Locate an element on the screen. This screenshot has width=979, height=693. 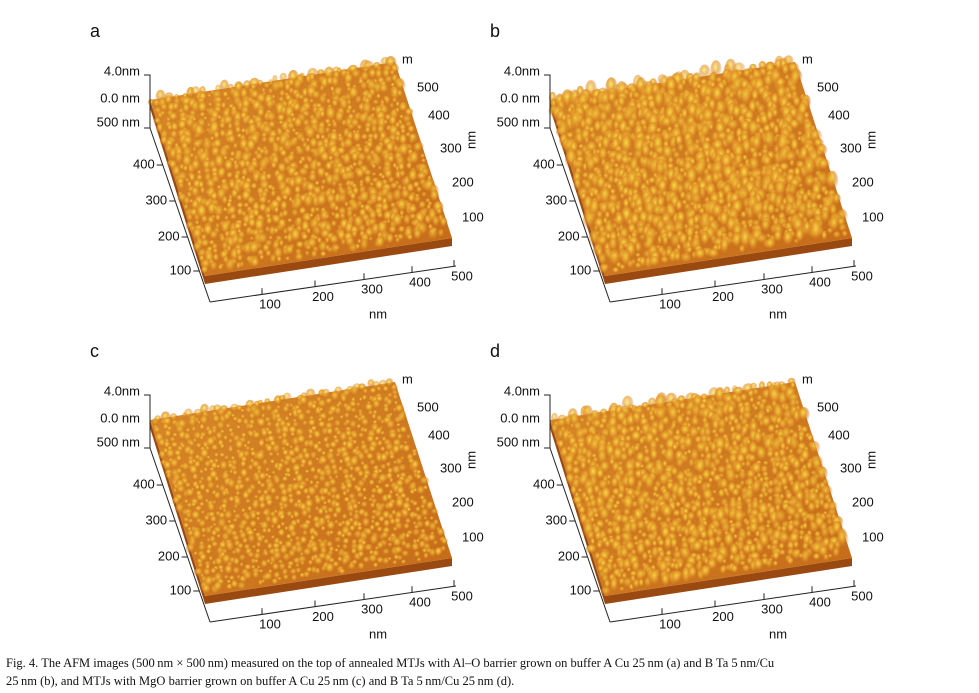
left-tick-label: 200 is located at coordinates (569, 555).